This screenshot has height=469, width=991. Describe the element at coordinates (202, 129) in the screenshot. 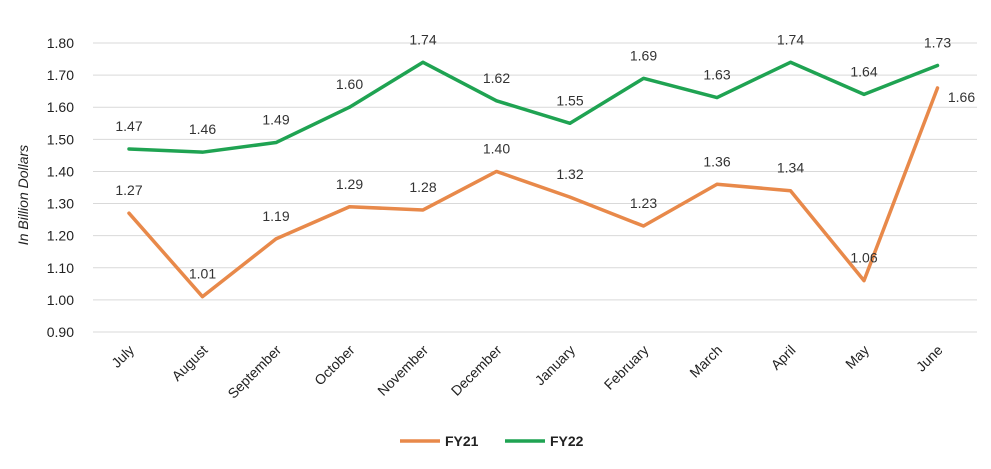

I see `data-label: 1.46` at that location.